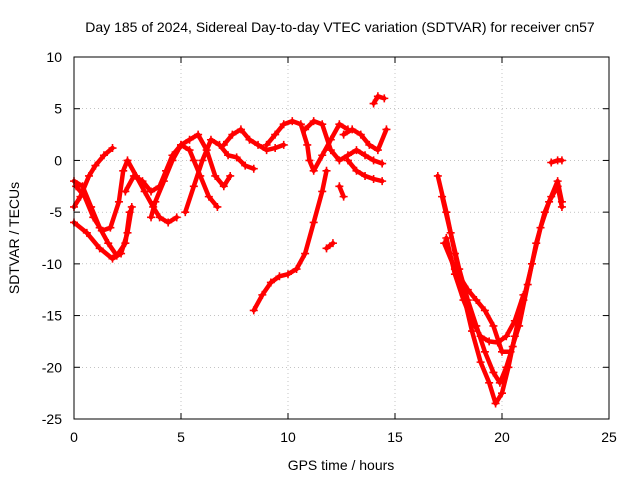 Image resolution: width=640 pixels, height=480 pixels. Describe the element at coordinates (52, 419) in the screenshot. I see `y-tick-label: -25` at that location.